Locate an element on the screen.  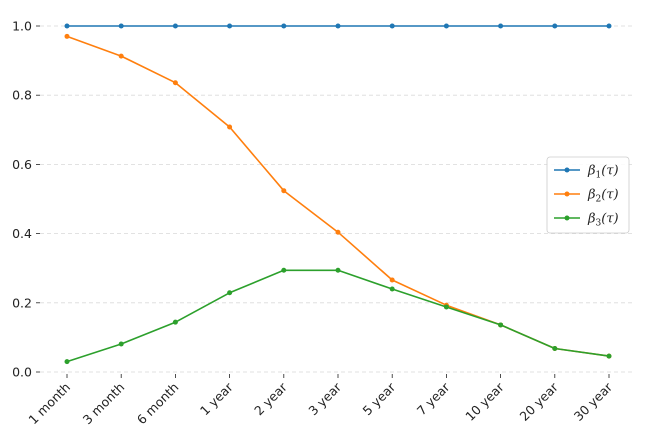
legend-label: β1(τ) is located at coordinates (603, 172).